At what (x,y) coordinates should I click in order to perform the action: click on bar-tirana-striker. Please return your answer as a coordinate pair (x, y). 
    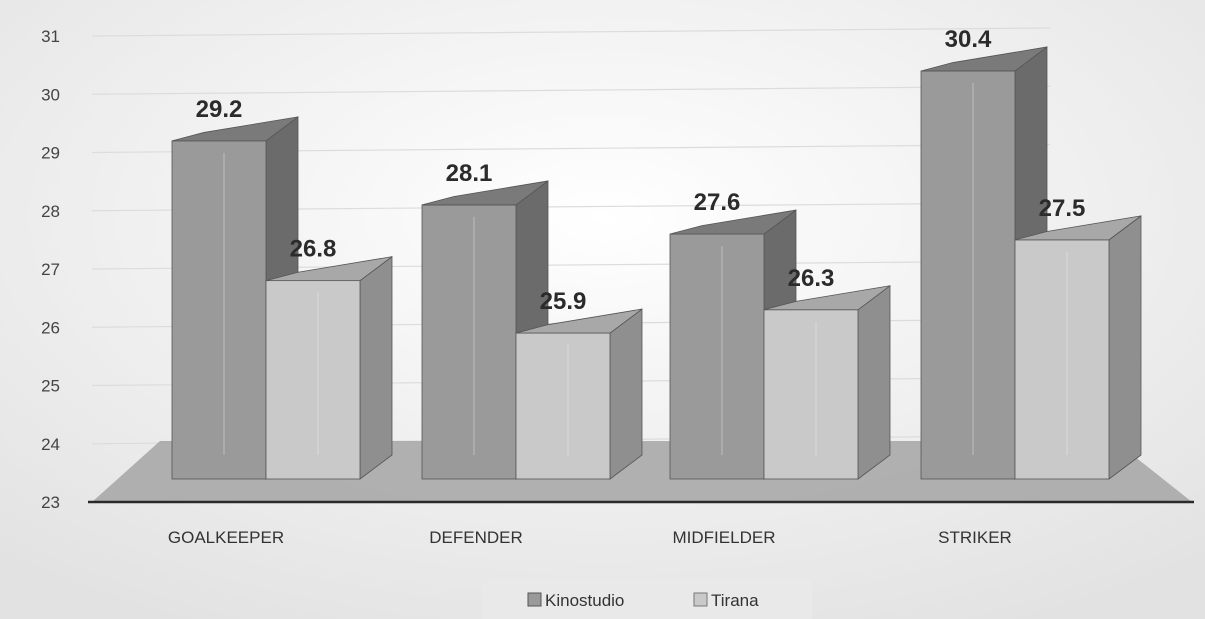
    Looking at the image, I should click on (1078, 347).